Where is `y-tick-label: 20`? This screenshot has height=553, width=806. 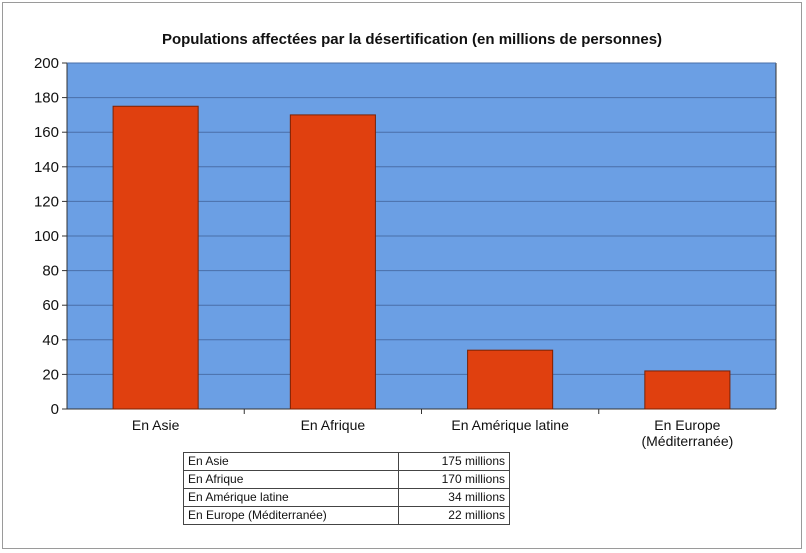
y-tick-label: 20 is located at coordinates (50, 374).